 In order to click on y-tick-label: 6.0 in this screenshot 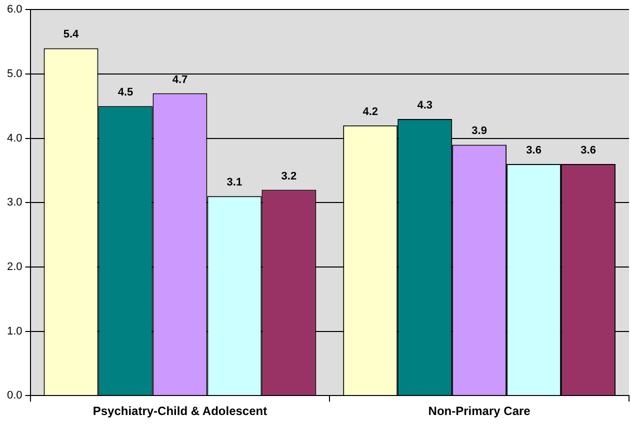, I will do `click(14, 10)`.